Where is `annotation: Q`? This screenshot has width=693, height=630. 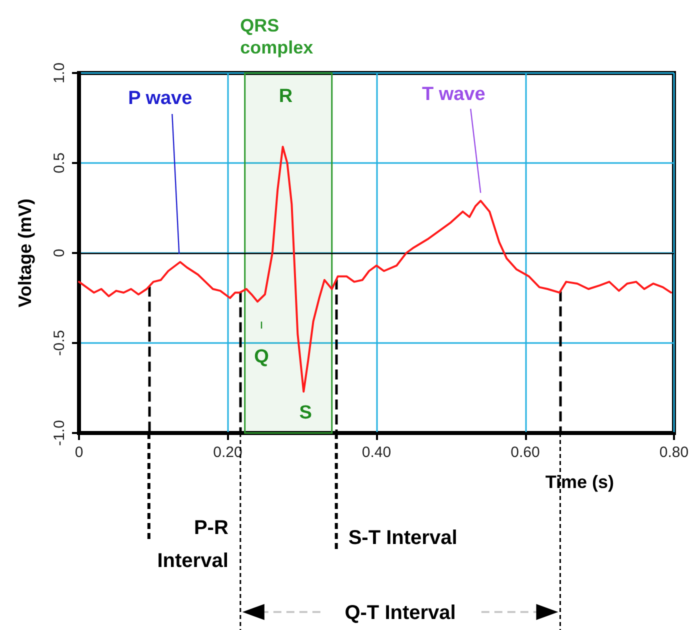 annotation: Q is located at coordinates (261, 357).